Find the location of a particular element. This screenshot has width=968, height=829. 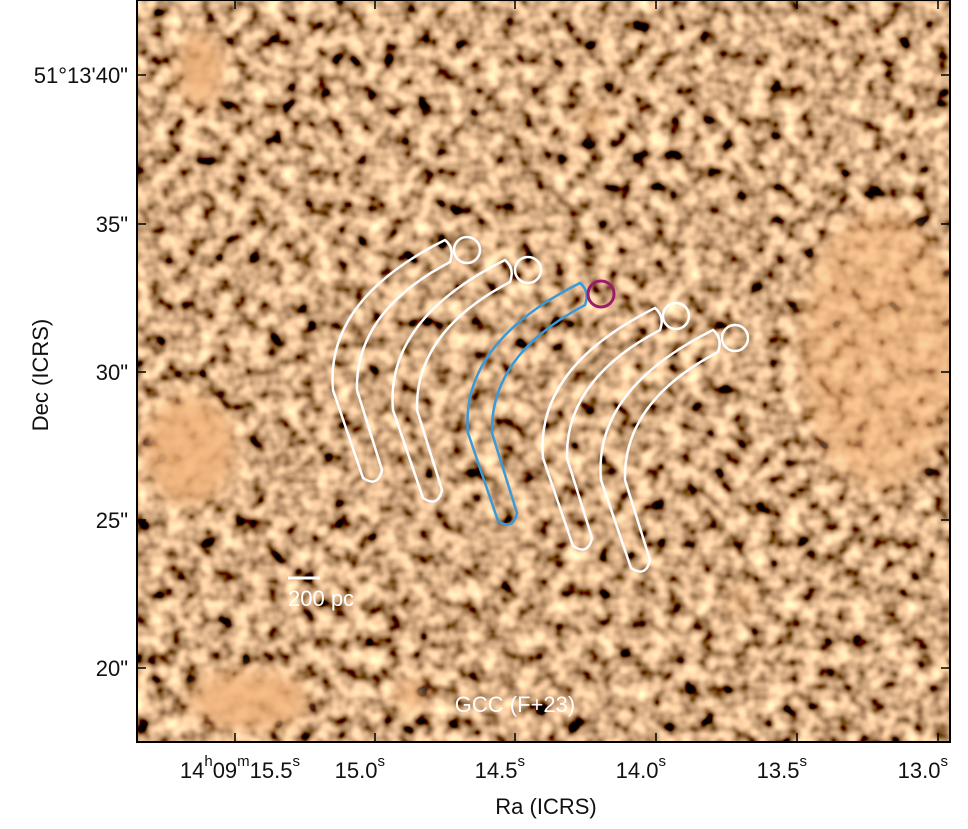

y-tick-label: 20" is located at coordinates (112, 668).